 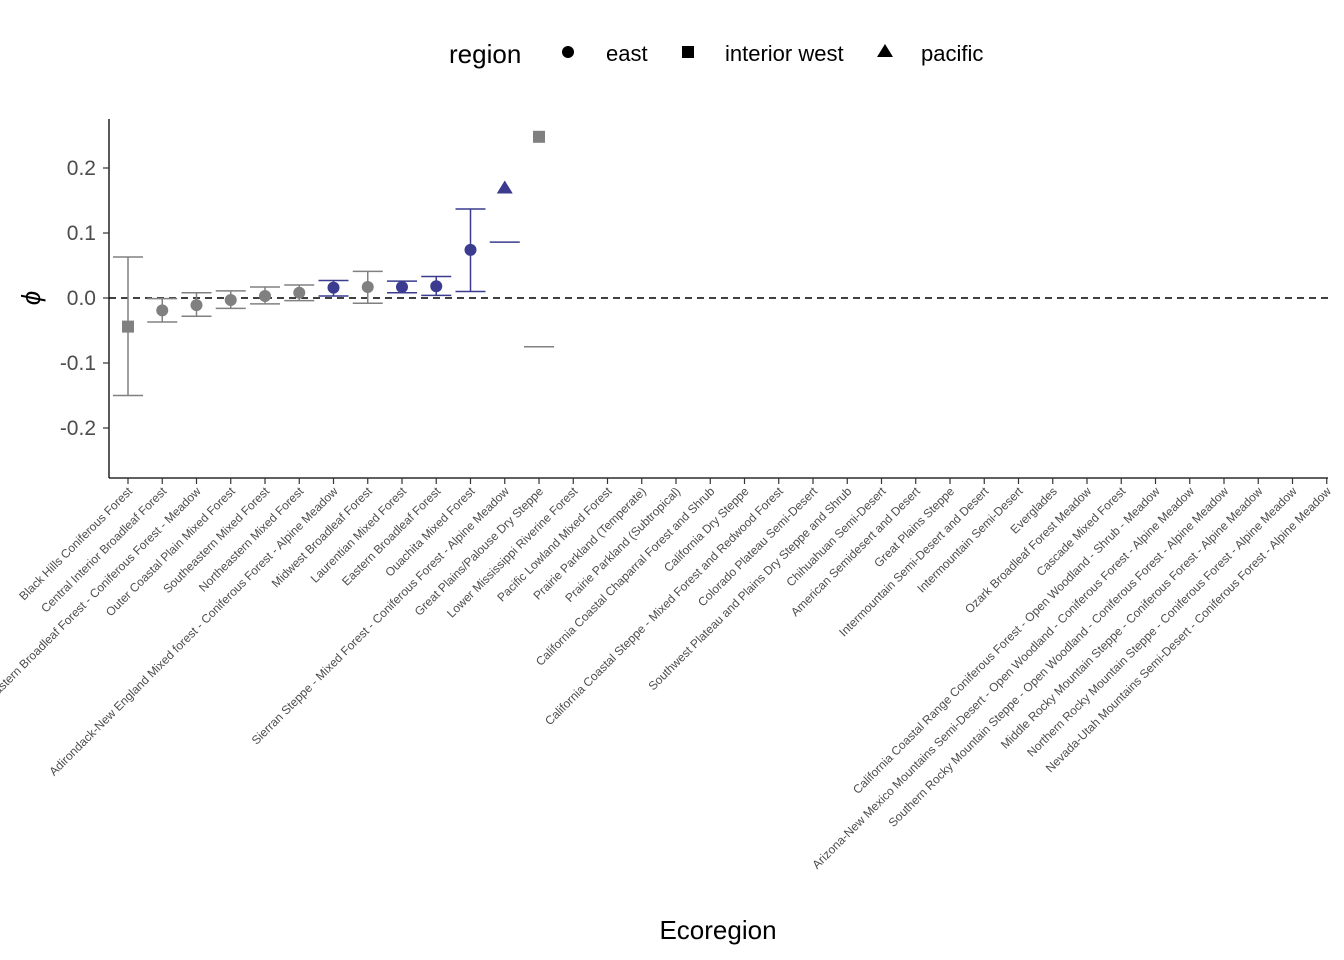 What do you see at coordinates (333, 263) in the screenshot?
I see `data-marks` at bounding box center [333, 263].